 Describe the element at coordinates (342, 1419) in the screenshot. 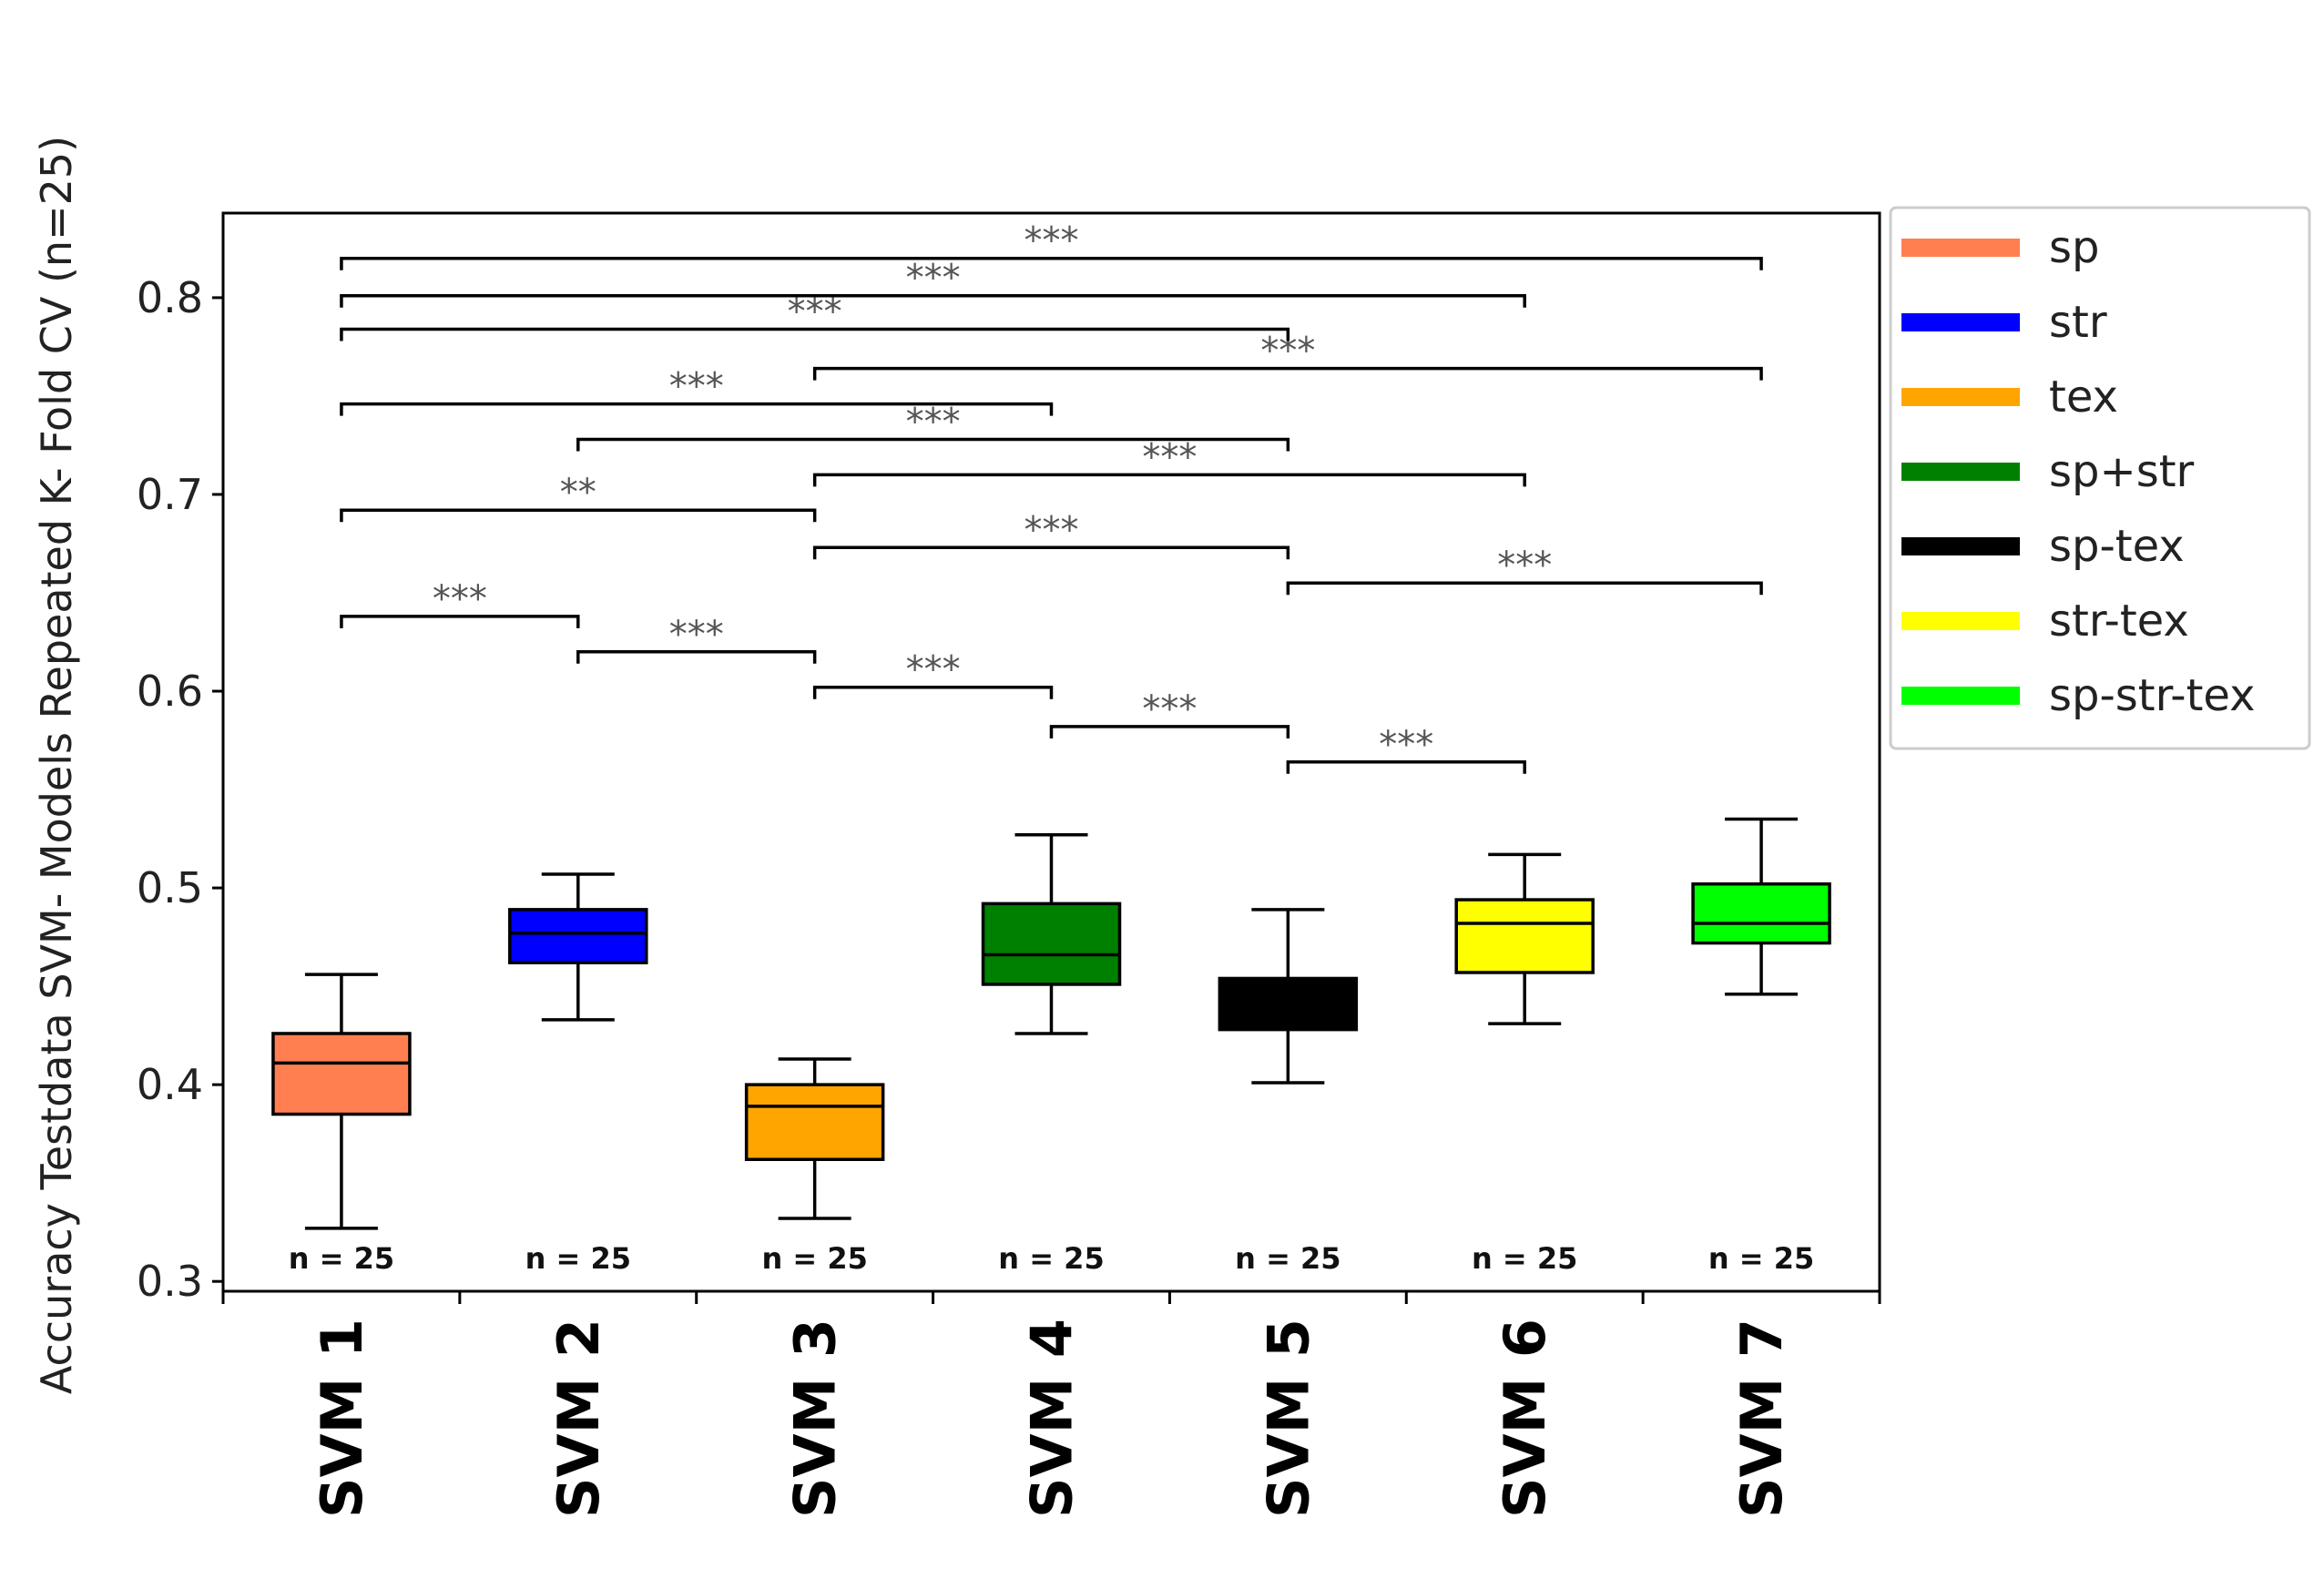

I see `x-category-label: SVM 1` at that location.